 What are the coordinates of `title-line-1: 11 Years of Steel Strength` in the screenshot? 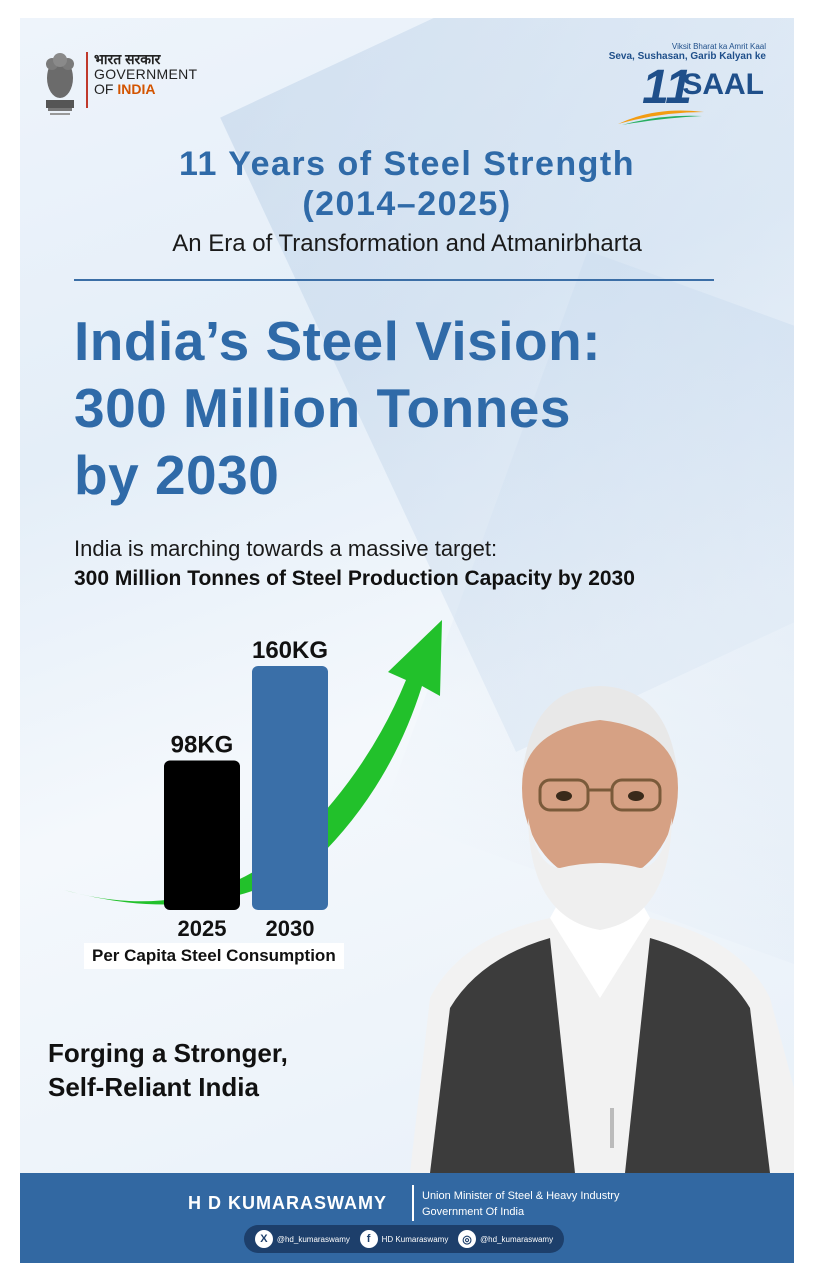 It's located at (407, 164).